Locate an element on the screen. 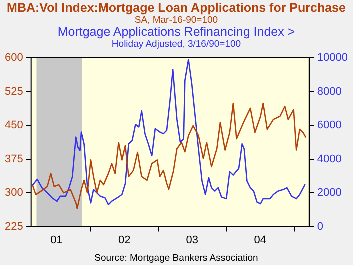 This screenshot has width=353, height=265. x-tick-label: 02 is located at coordinates (124, 240).